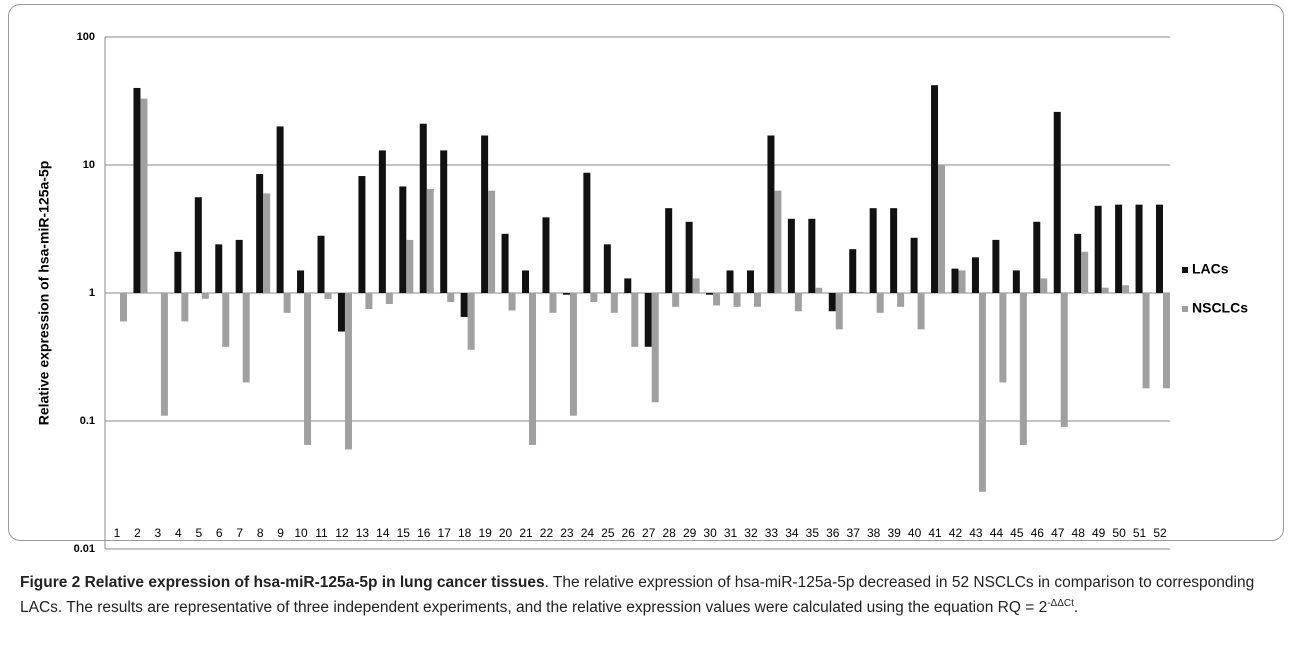 The height and width of the screenshot is (668, 1292). Describe the element at coordinates (87, 421) in the screenshot. I see `y-tick-label: 0.1` at that location.